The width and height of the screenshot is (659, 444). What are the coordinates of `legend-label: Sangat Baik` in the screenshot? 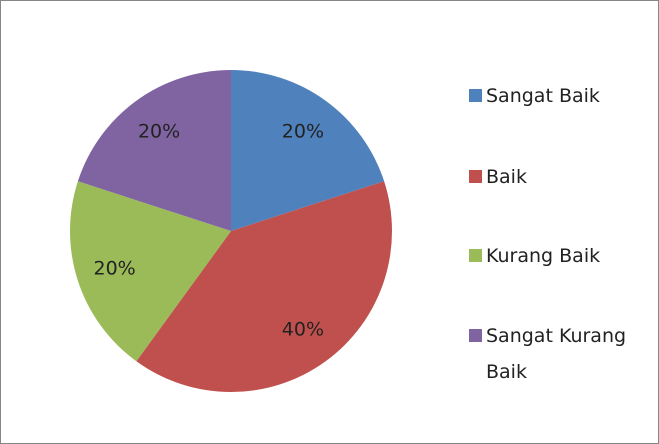 It's located at (543, 96).